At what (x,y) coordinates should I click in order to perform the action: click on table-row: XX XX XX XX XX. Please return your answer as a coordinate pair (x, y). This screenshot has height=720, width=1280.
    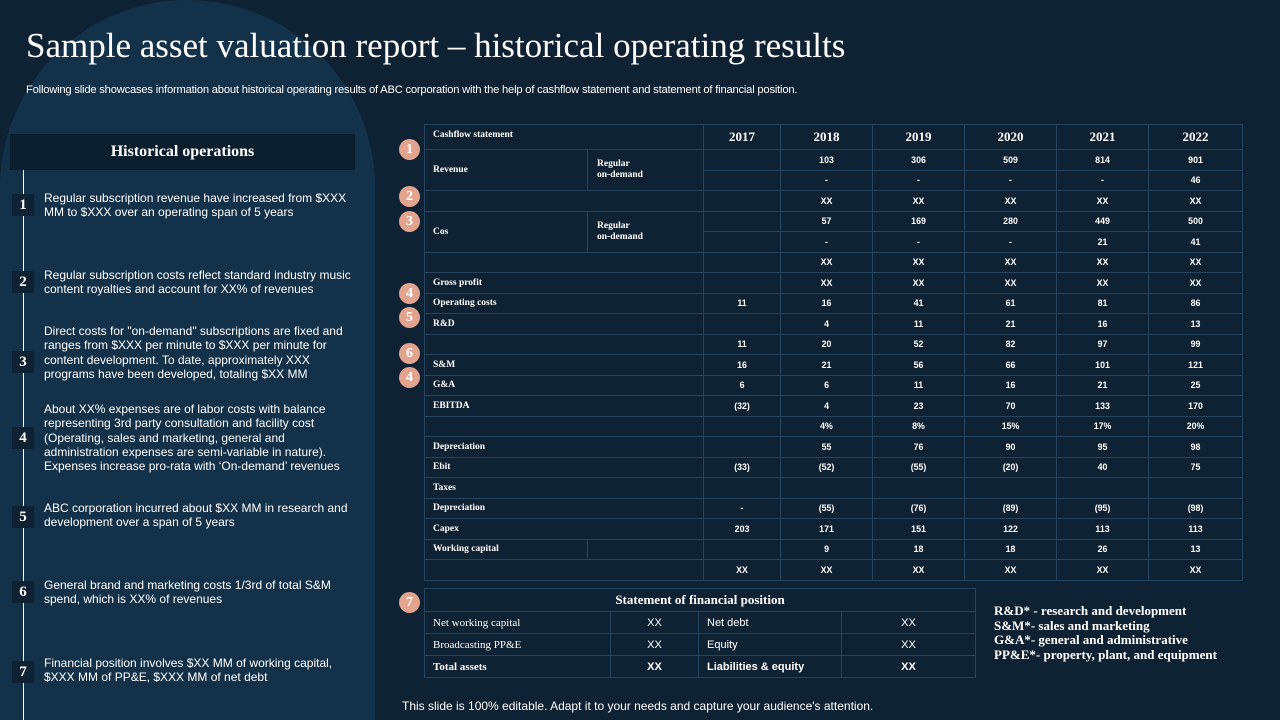
    Looking at the image, I should click on (833, 262).